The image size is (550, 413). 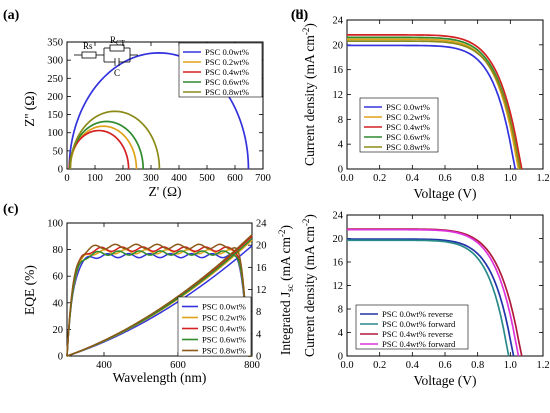 What do you see at coordinates (341, 333) in the screenshot?
I see `y-tick-label: 4` at bounding box center [341, 333].